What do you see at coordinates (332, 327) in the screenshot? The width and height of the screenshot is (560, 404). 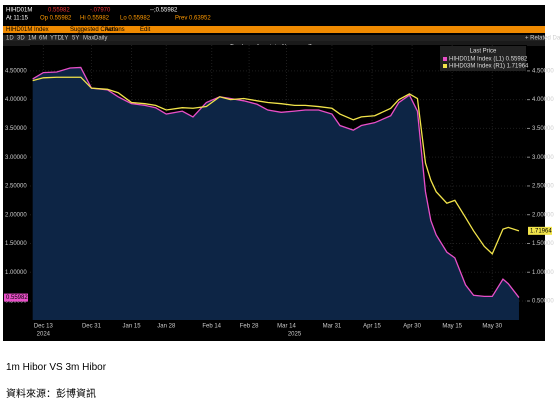 I see `x-tick-label: Mar 31` at bounding box center [332, 327].